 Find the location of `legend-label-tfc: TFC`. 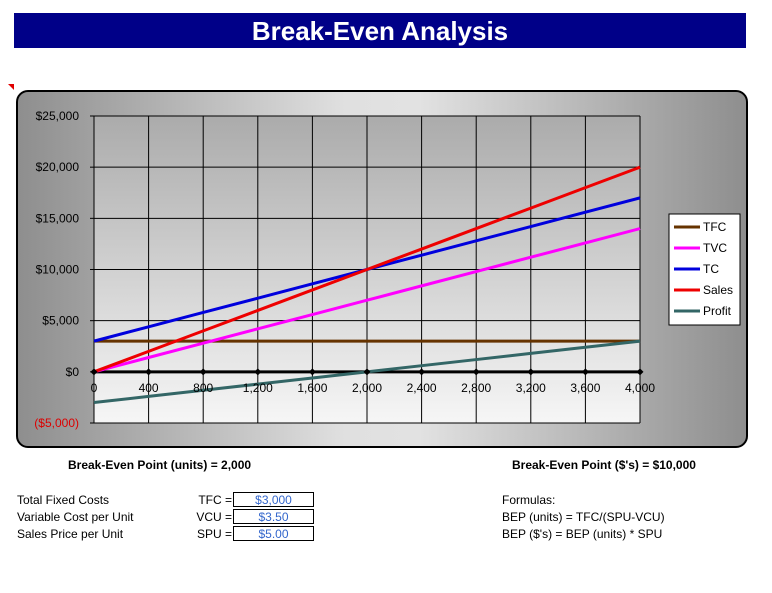

legend-label-tfc: TFC is located at coordinates (715, 227).